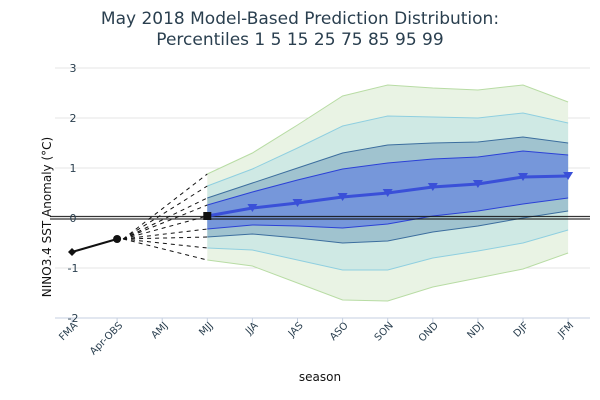  Describe the element at coordinates (73, 193) in the screenshot. I see `y-axis-ticks: 3 2 1 0 -1 -2` at that location.